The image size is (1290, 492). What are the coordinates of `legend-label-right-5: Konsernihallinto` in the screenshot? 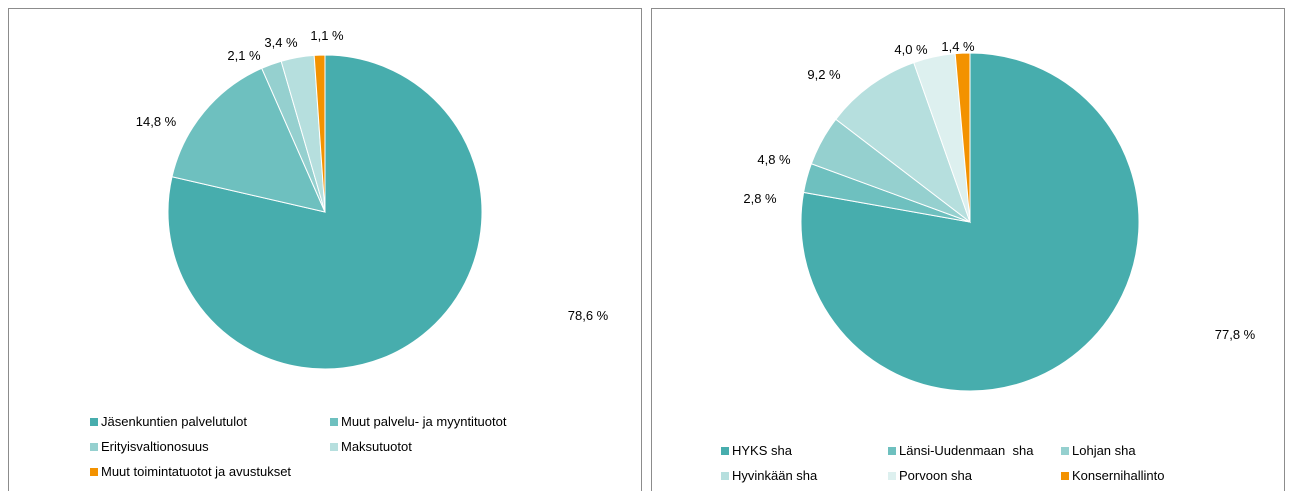 It's located at (1118, 475).